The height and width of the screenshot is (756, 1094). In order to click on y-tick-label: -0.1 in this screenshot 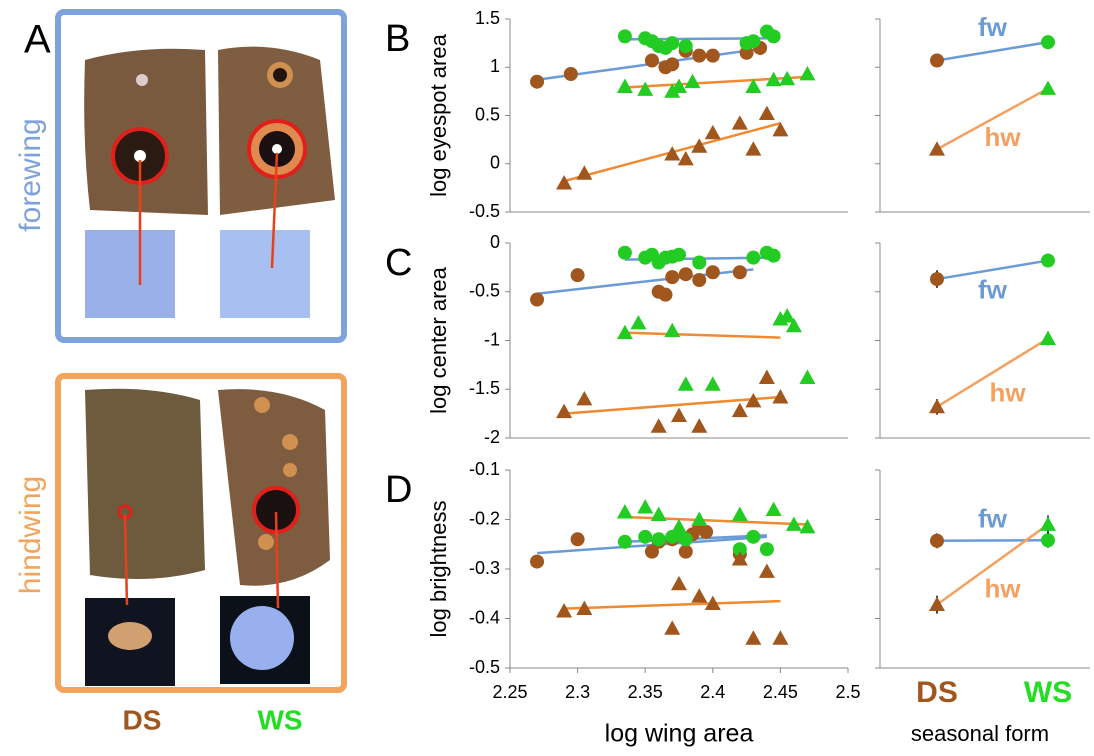, I will do `click(484, 469)`.